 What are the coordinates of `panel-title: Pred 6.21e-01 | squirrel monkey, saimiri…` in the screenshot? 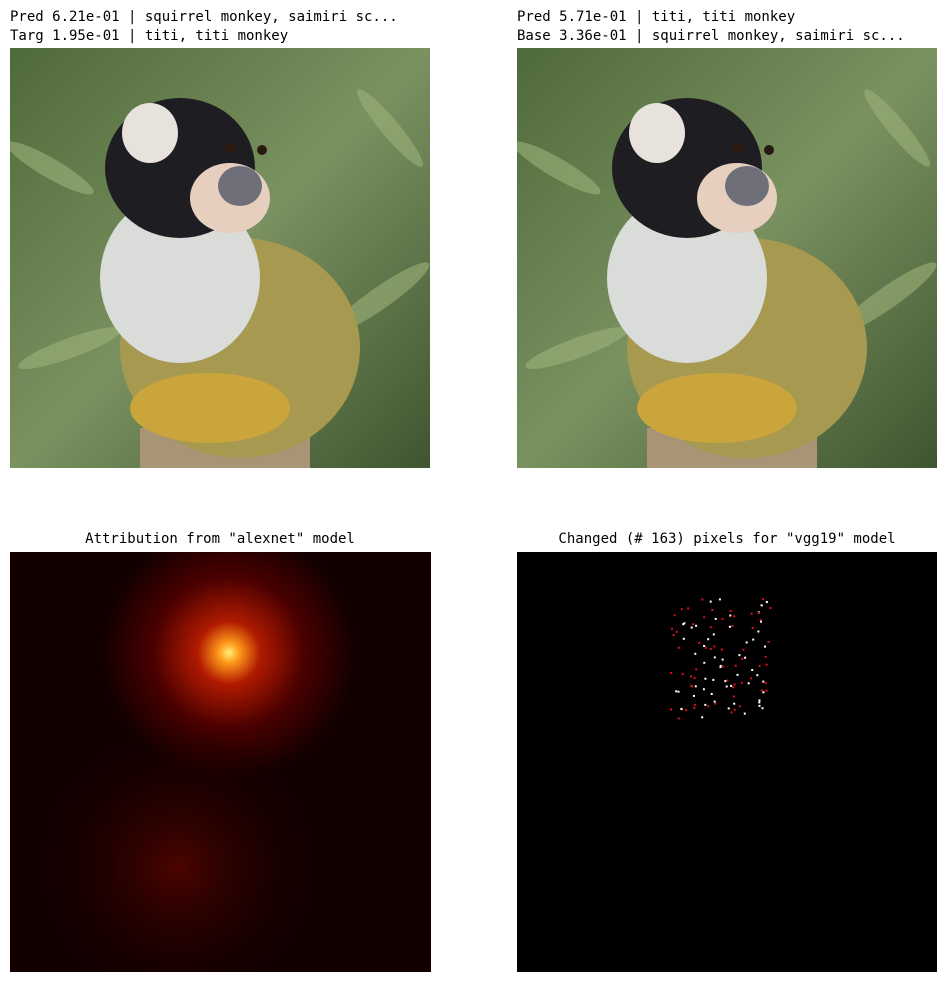 It's located at (204, 17).